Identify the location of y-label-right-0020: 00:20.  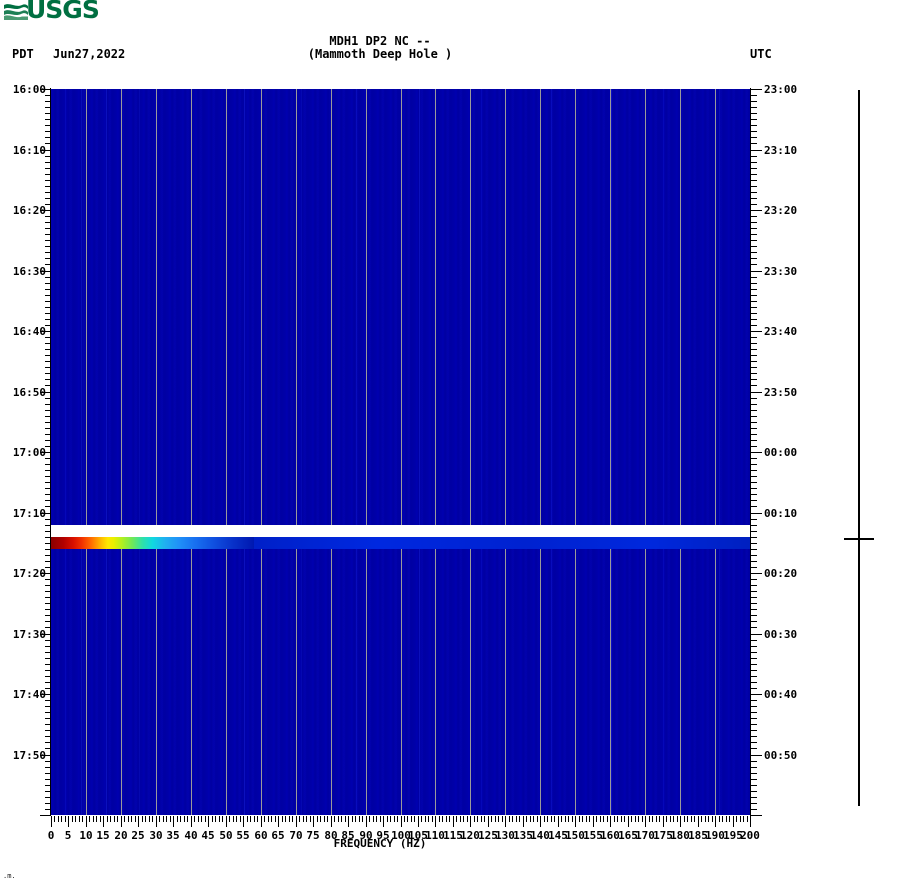
(781, 573).